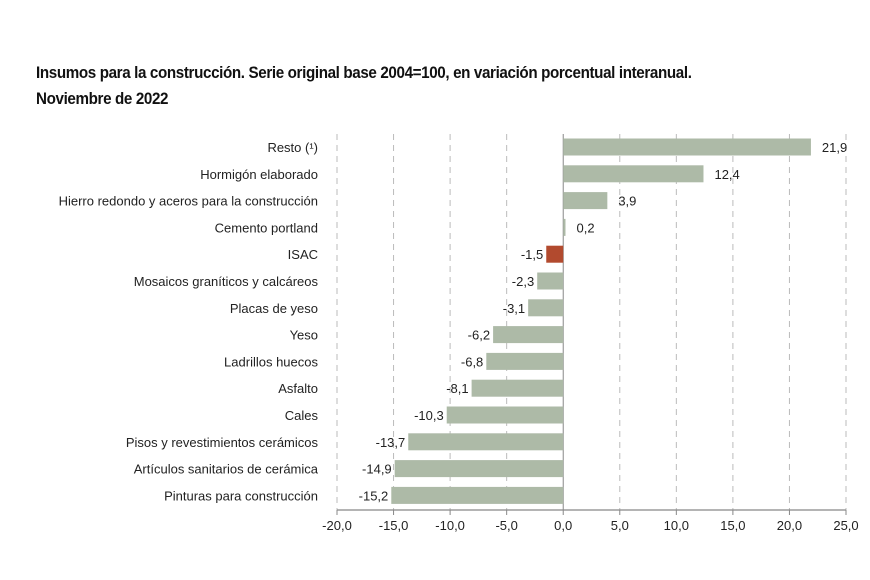 The width and height of the screenshot is (870, 580). What do you see at coordinates (523, 281) in the screenshot?
I see `data-label: -2,3` at bounding box center [523, 281].